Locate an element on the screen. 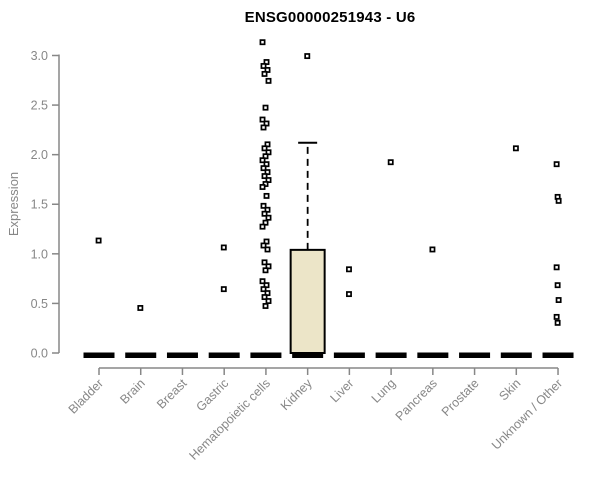 Image resolution: width=600 pixels, height=500 pixels. y-tick-label: 2.5 is located at coordinates (39, 106).